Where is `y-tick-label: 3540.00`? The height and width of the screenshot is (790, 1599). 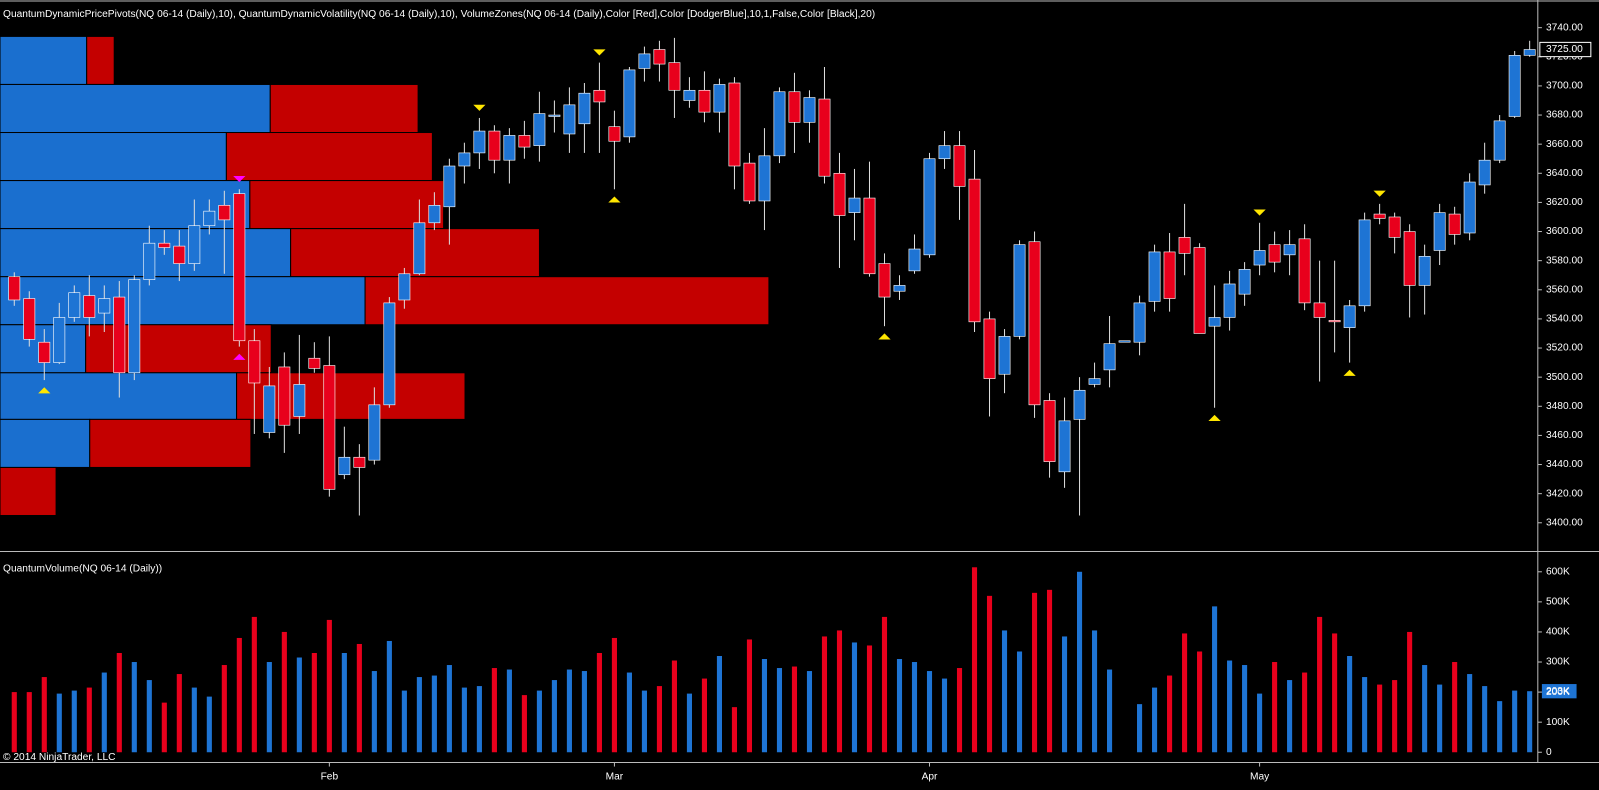
y-tick-label: 3540.00 is located at coordinates (1564, 319).